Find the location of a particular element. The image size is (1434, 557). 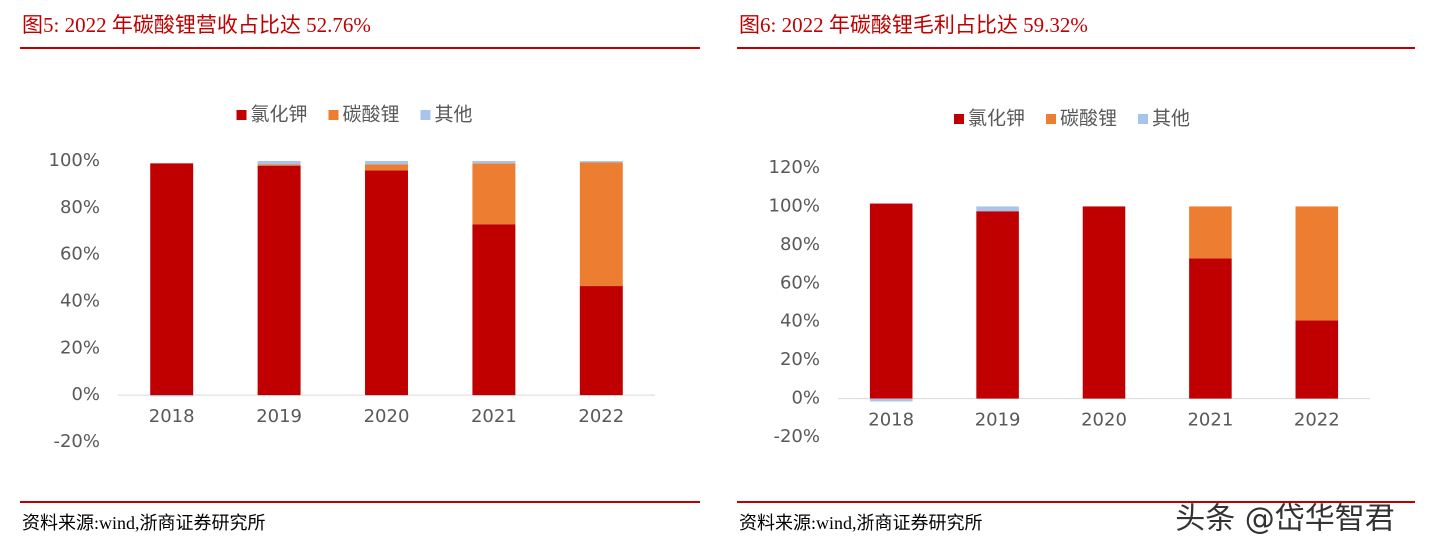

panel-title: 图6: 2022 年碳酸锂毛利占比达 59.32% is located at coordinates (913, 25).